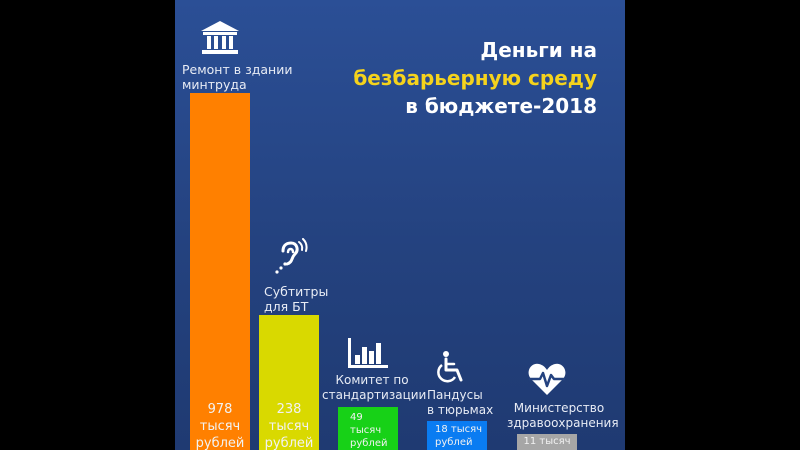  What do you see at coordinates (237, 77) in the screenshot?
I see `bar-label-remont: Ремонт в здании минтруда` at bounding box center [237, 77].